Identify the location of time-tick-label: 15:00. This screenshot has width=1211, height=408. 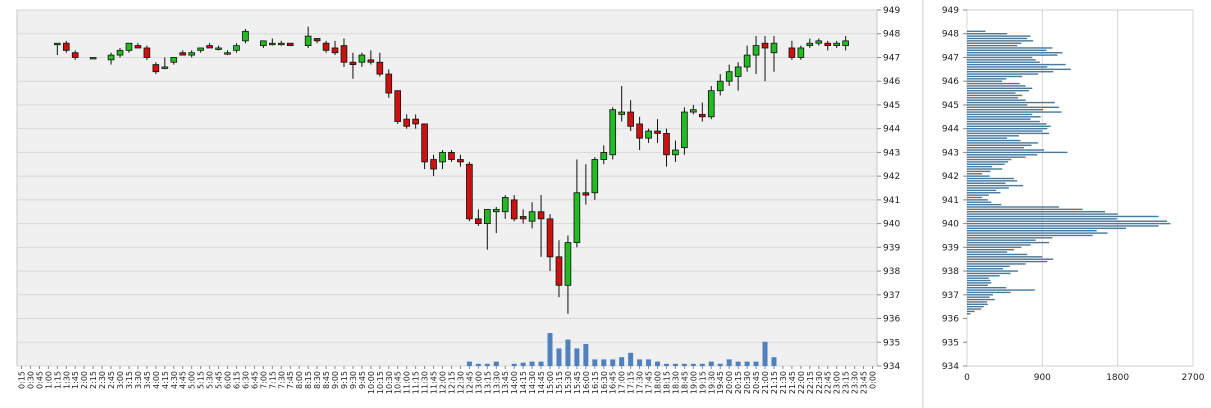
(550, 382).